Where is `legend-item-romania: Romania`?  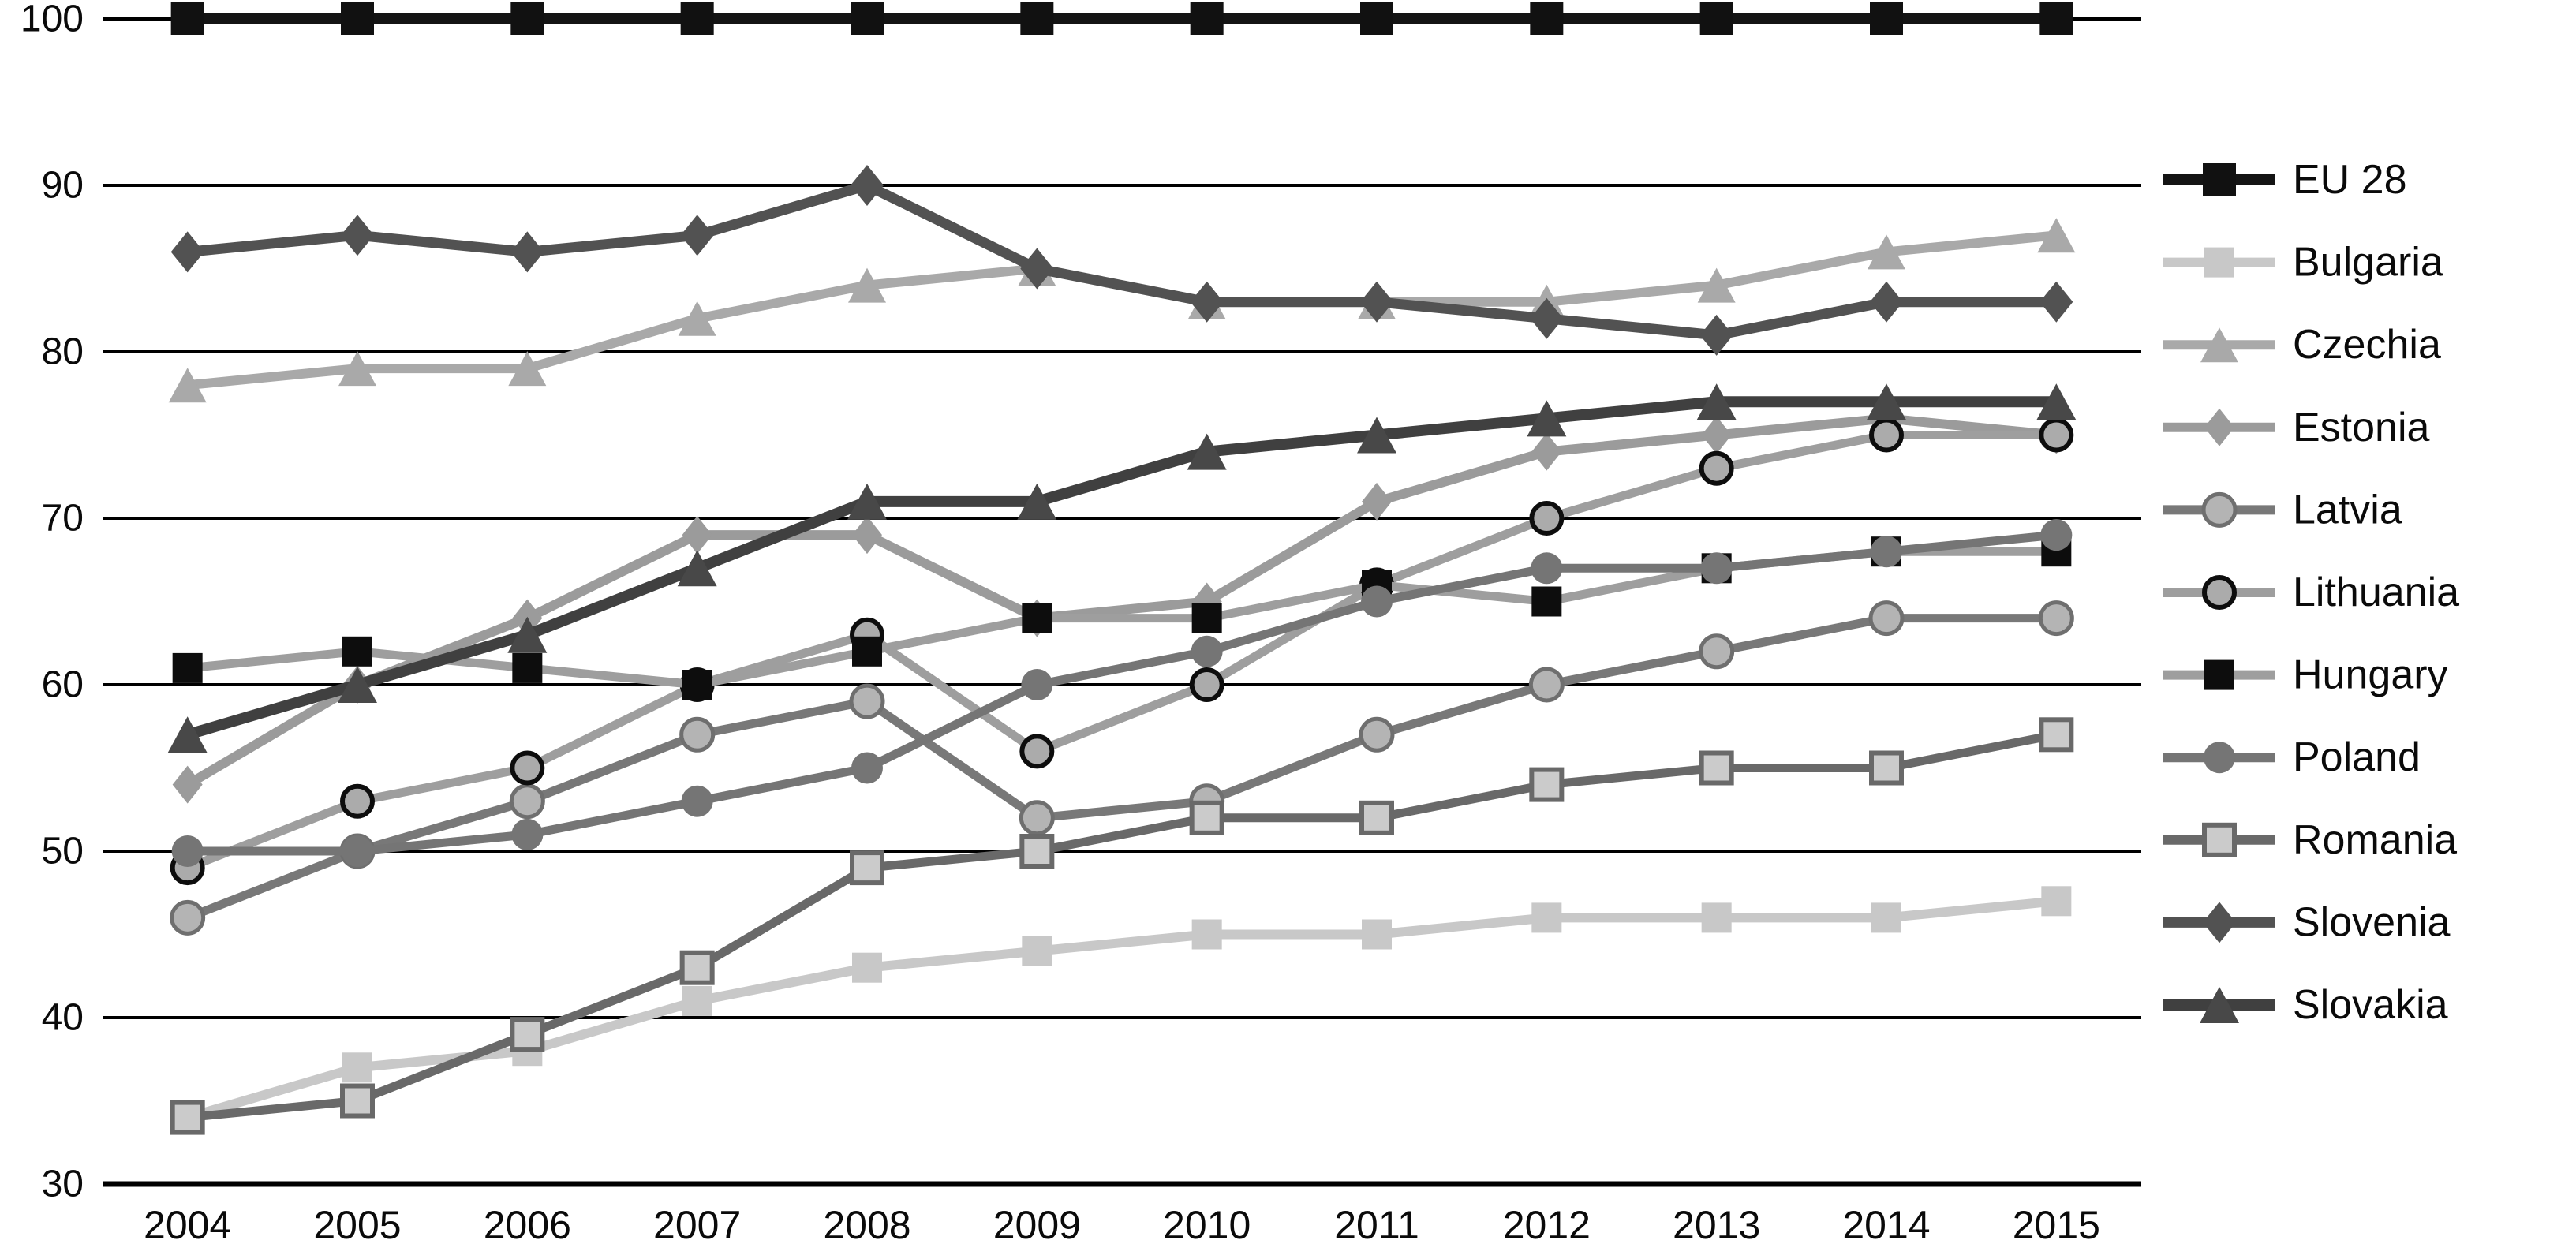
legend-item-romania: Romania is located at coordinates (2310, 840).